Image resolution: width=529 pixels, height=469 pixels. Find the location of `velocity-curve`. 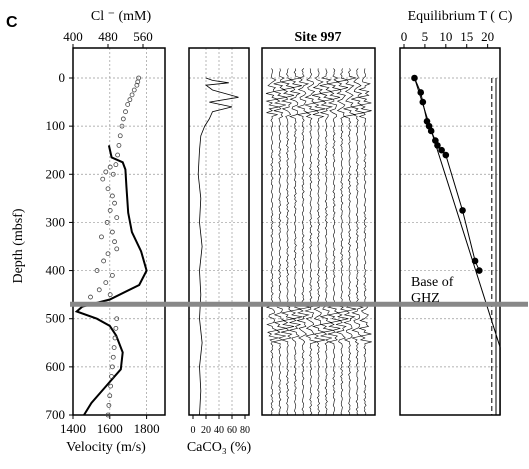

velocity-curve is located at coordinates (111, 280).